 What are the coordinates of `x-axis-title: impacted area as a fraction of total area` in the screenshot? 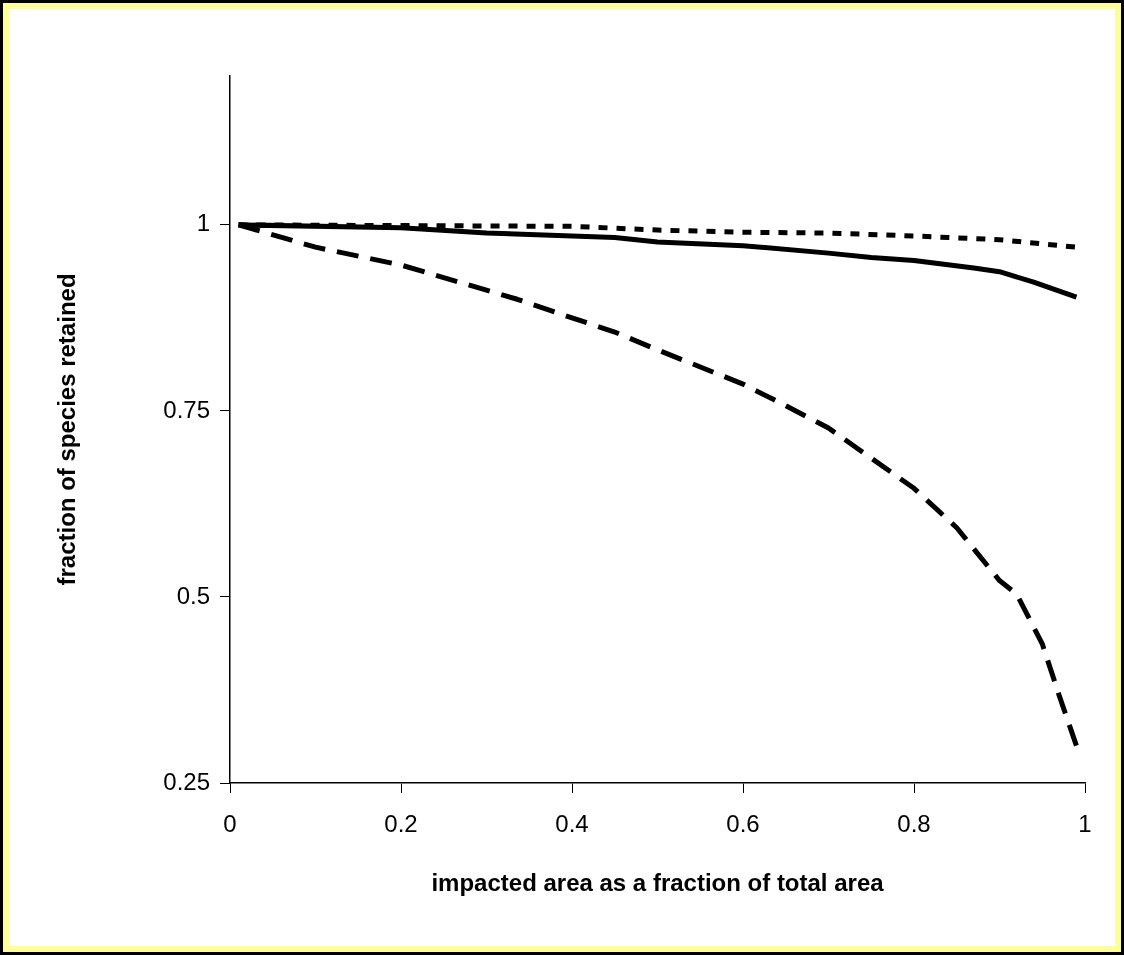 It's located at (658, 883).